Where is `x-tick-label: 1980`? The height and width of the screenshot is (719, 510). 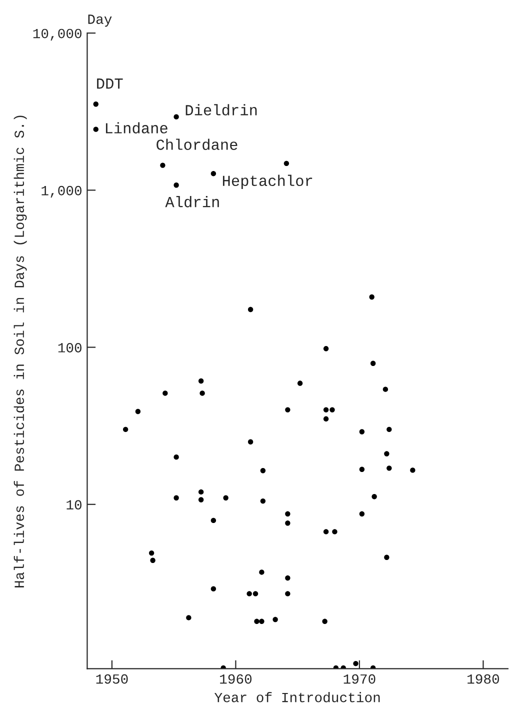 x-tick-label: 1980 is located at coordinates (484, 679).